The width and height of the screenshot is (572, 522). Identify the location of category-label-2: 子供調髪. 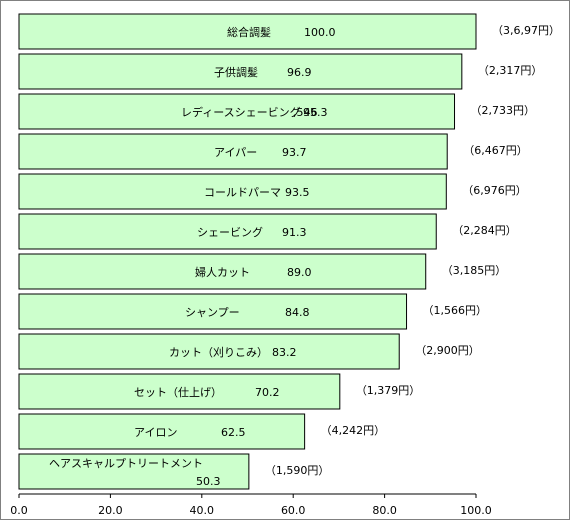
(236, 72).